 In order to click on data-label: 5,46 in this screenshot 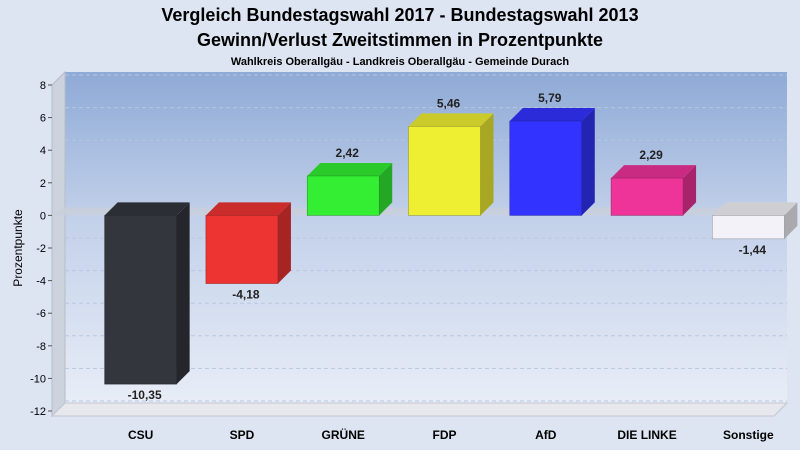, I will do `click(449, 103)`.